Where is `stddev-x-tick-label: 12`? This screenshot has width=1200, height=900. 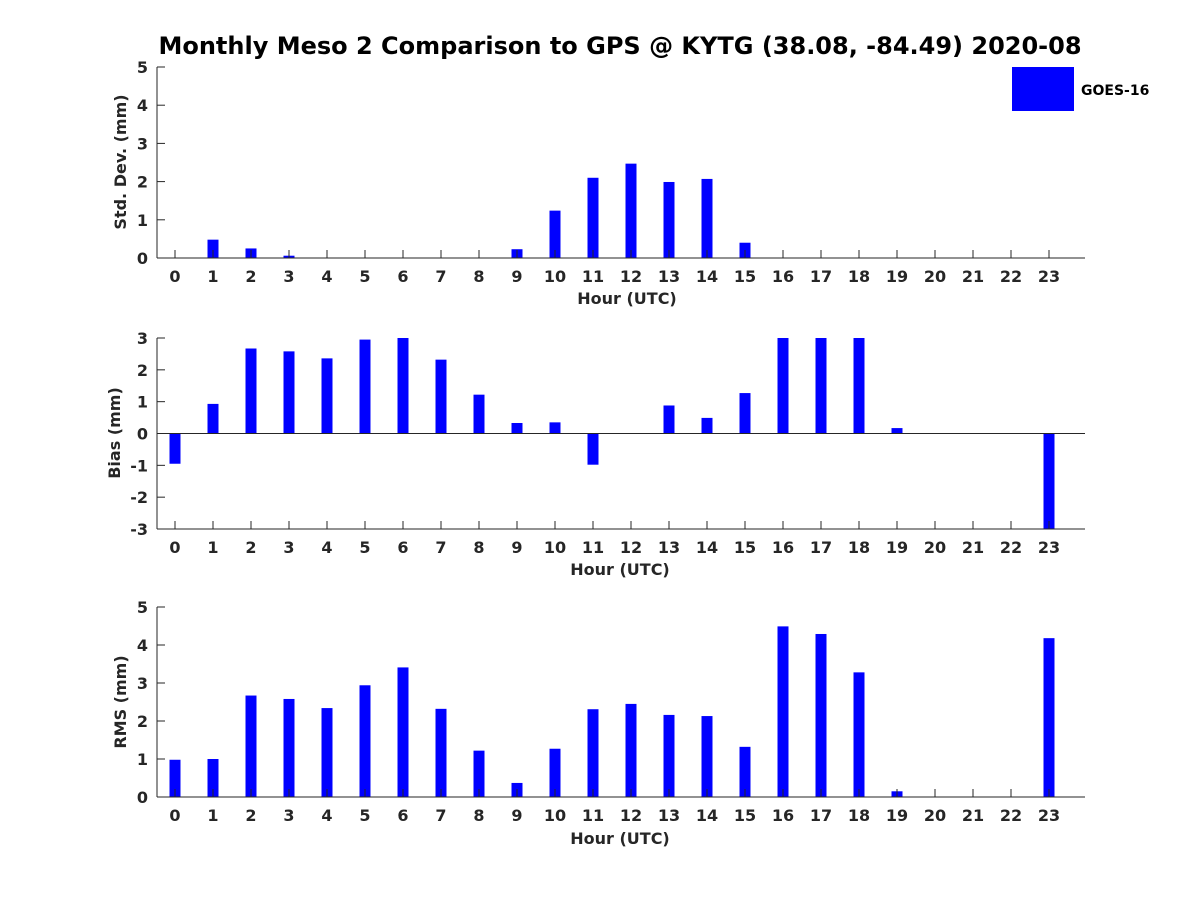
stddev-x-tick-label: 12 is located at coordinates (631, 276).